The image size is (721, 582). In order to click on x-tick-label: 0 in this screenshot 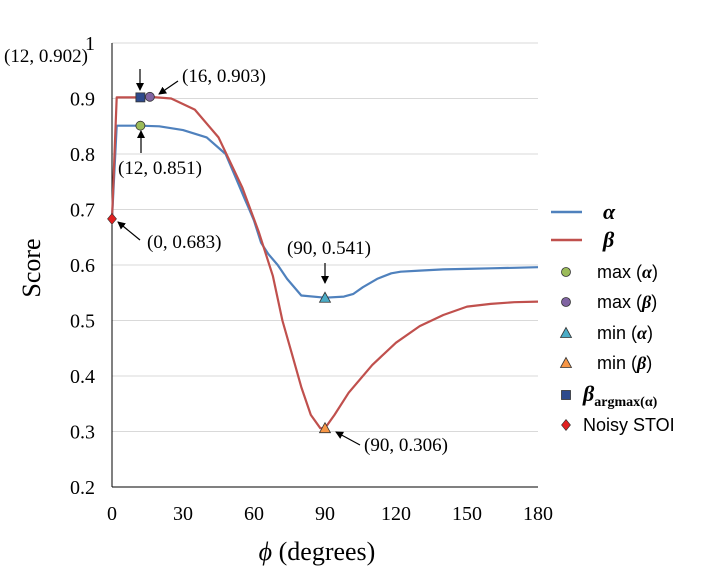, I will do `click(112, 514)`.